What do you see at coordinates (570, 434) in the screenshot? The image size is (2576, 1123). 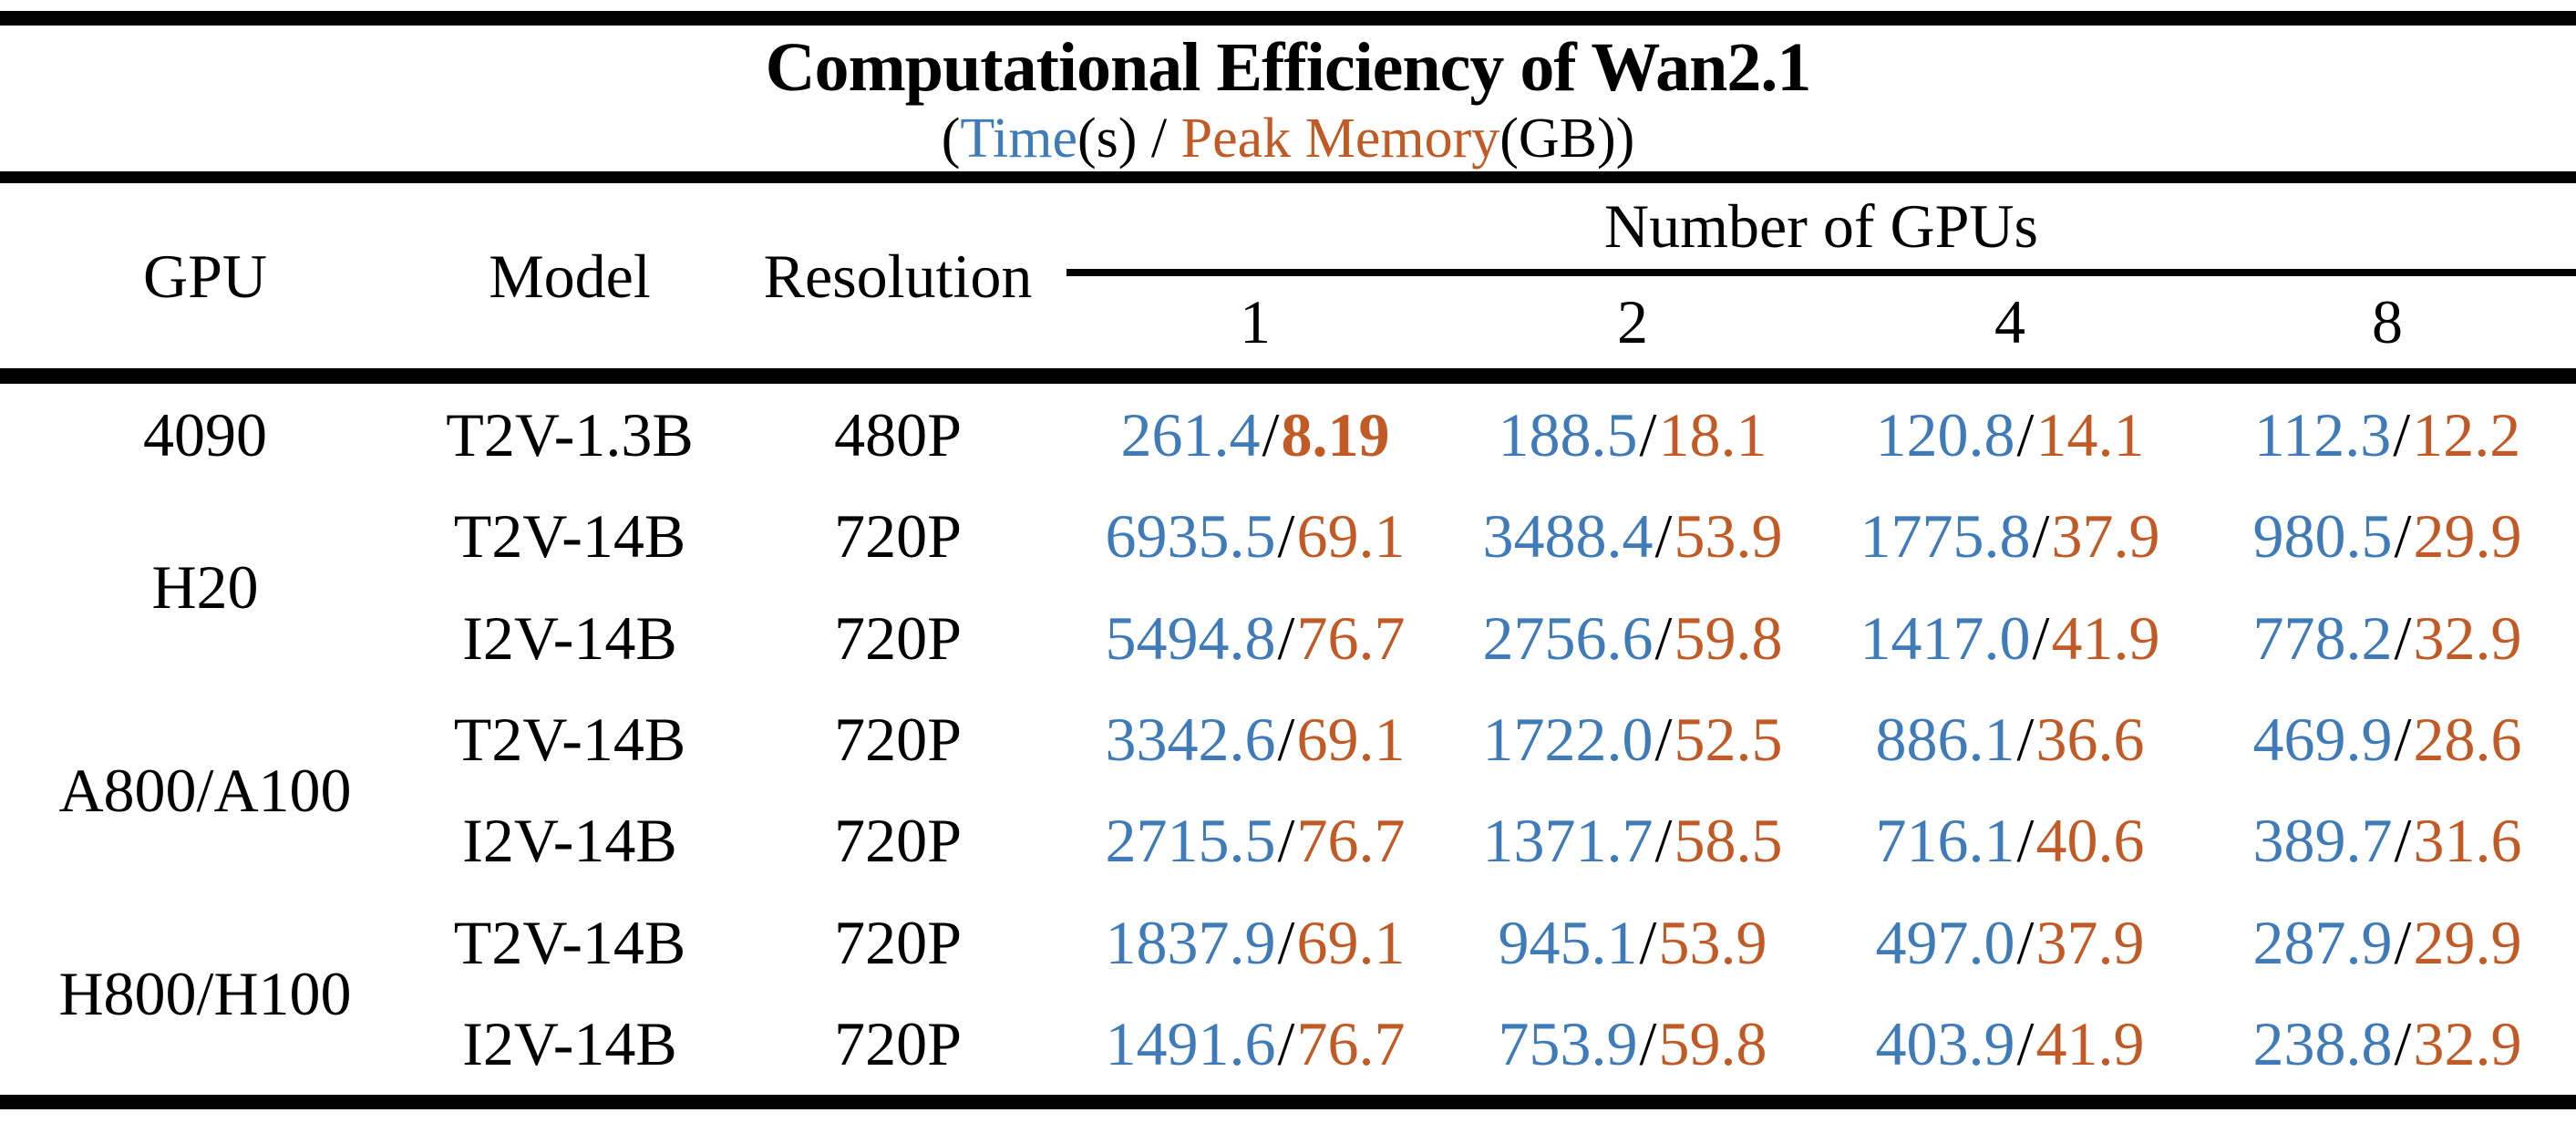 I see `model-cell: T2V-1.3B` at bounding box center [570, 434].